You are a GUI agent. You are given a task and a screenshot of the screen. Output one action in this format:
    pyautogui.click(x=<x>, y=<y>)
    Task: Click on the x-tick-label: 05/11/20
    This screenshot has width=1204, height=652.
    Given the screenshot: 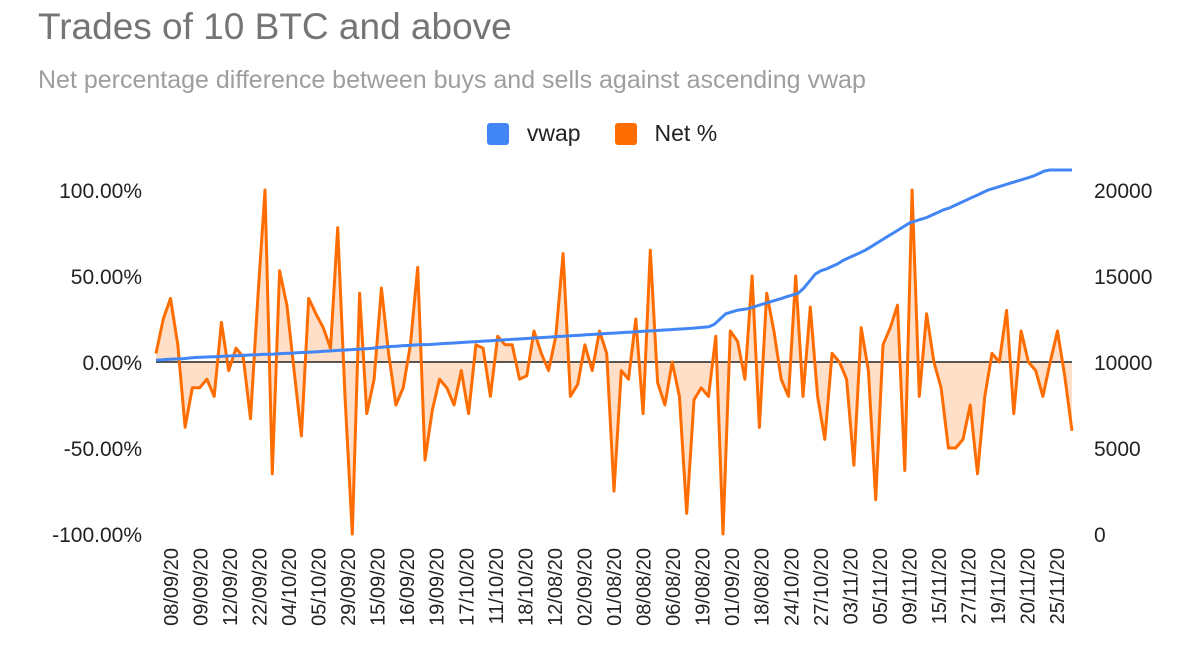 What is the action you would take?
    pyautogui.click(x=881, y=586)
    